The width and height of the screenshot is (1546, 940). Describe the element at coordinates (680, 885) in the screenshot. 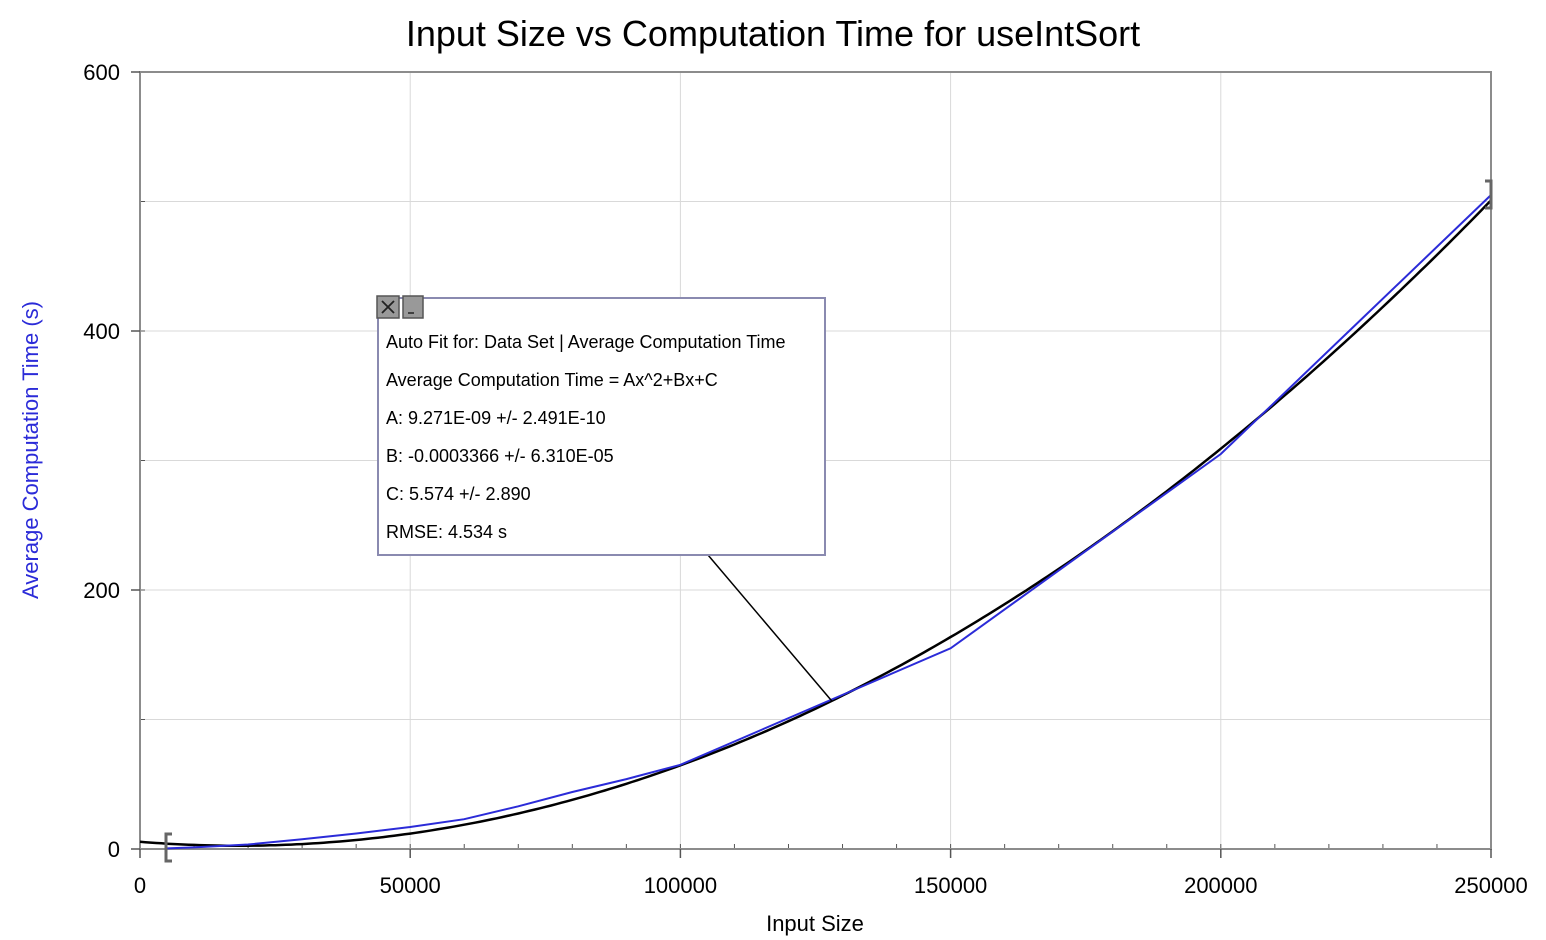

I see `x-tick-label-2: 100000` at that location.